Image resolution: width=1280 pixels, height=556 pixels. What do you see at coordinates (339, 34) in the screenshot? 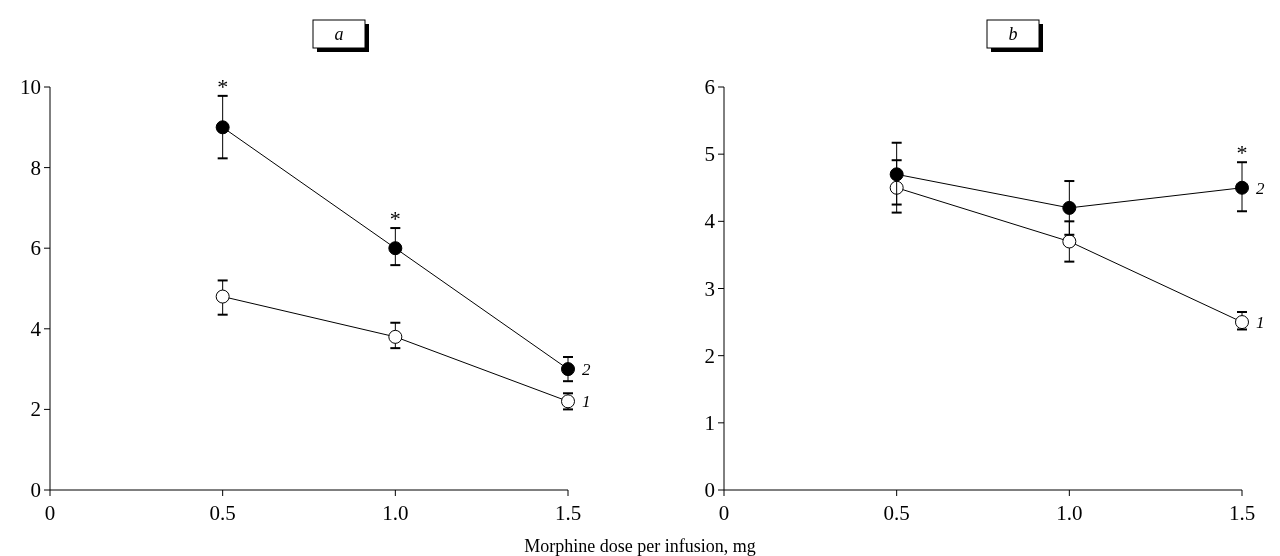
I see `chart-title: a` at bounding box center [339, 34].